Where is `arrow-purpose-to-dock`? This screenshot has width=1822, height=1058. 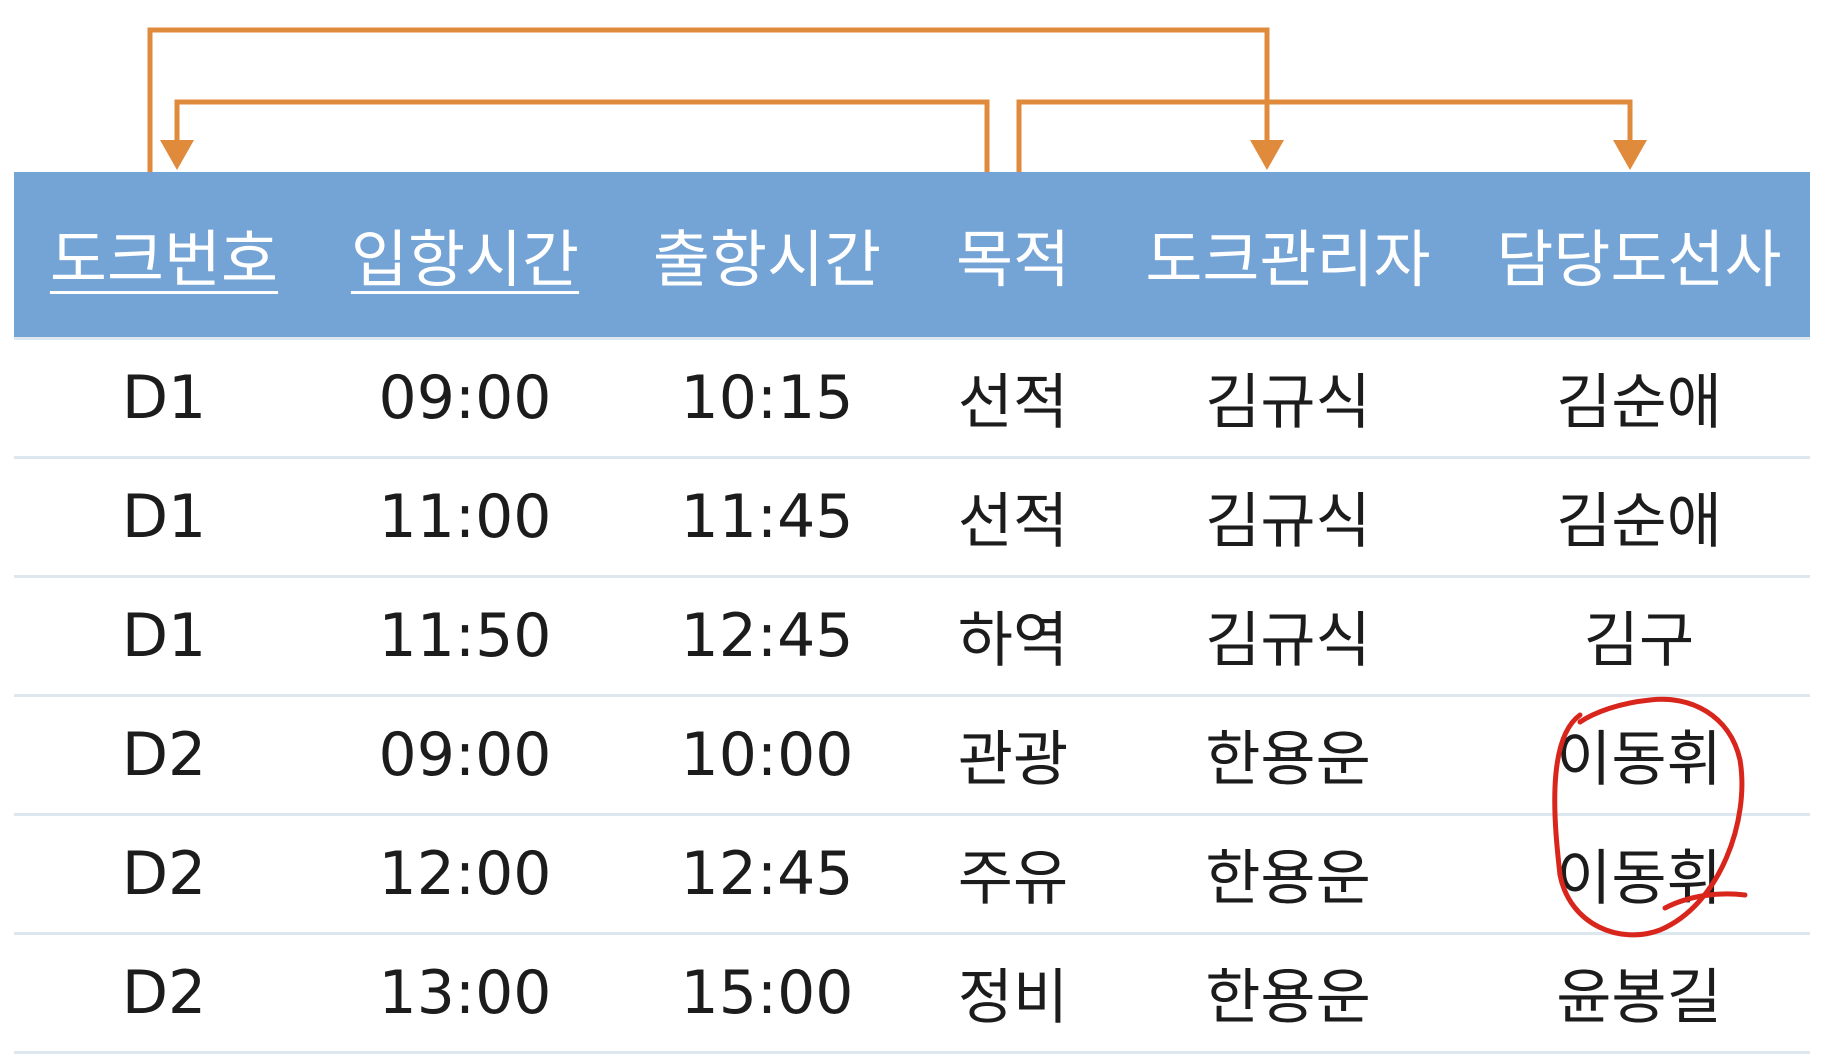
arrow-purpose-to-dock is located at coordinates (582, 135).